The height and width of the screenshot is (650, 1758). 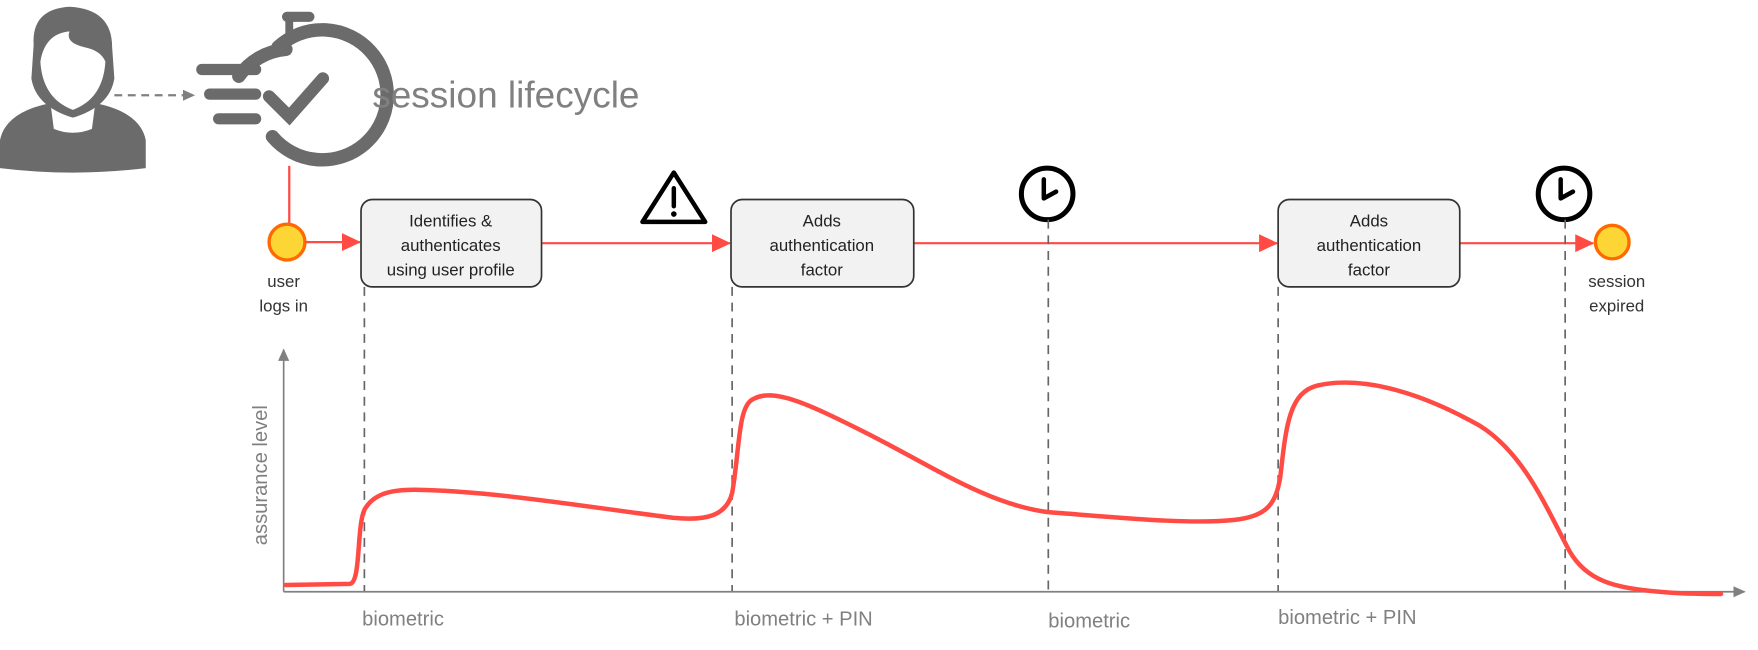 What do you see at coordinates (73, 89) in the screenshot?
I see `user-avatar-icon` at bounding box center [73, 89].